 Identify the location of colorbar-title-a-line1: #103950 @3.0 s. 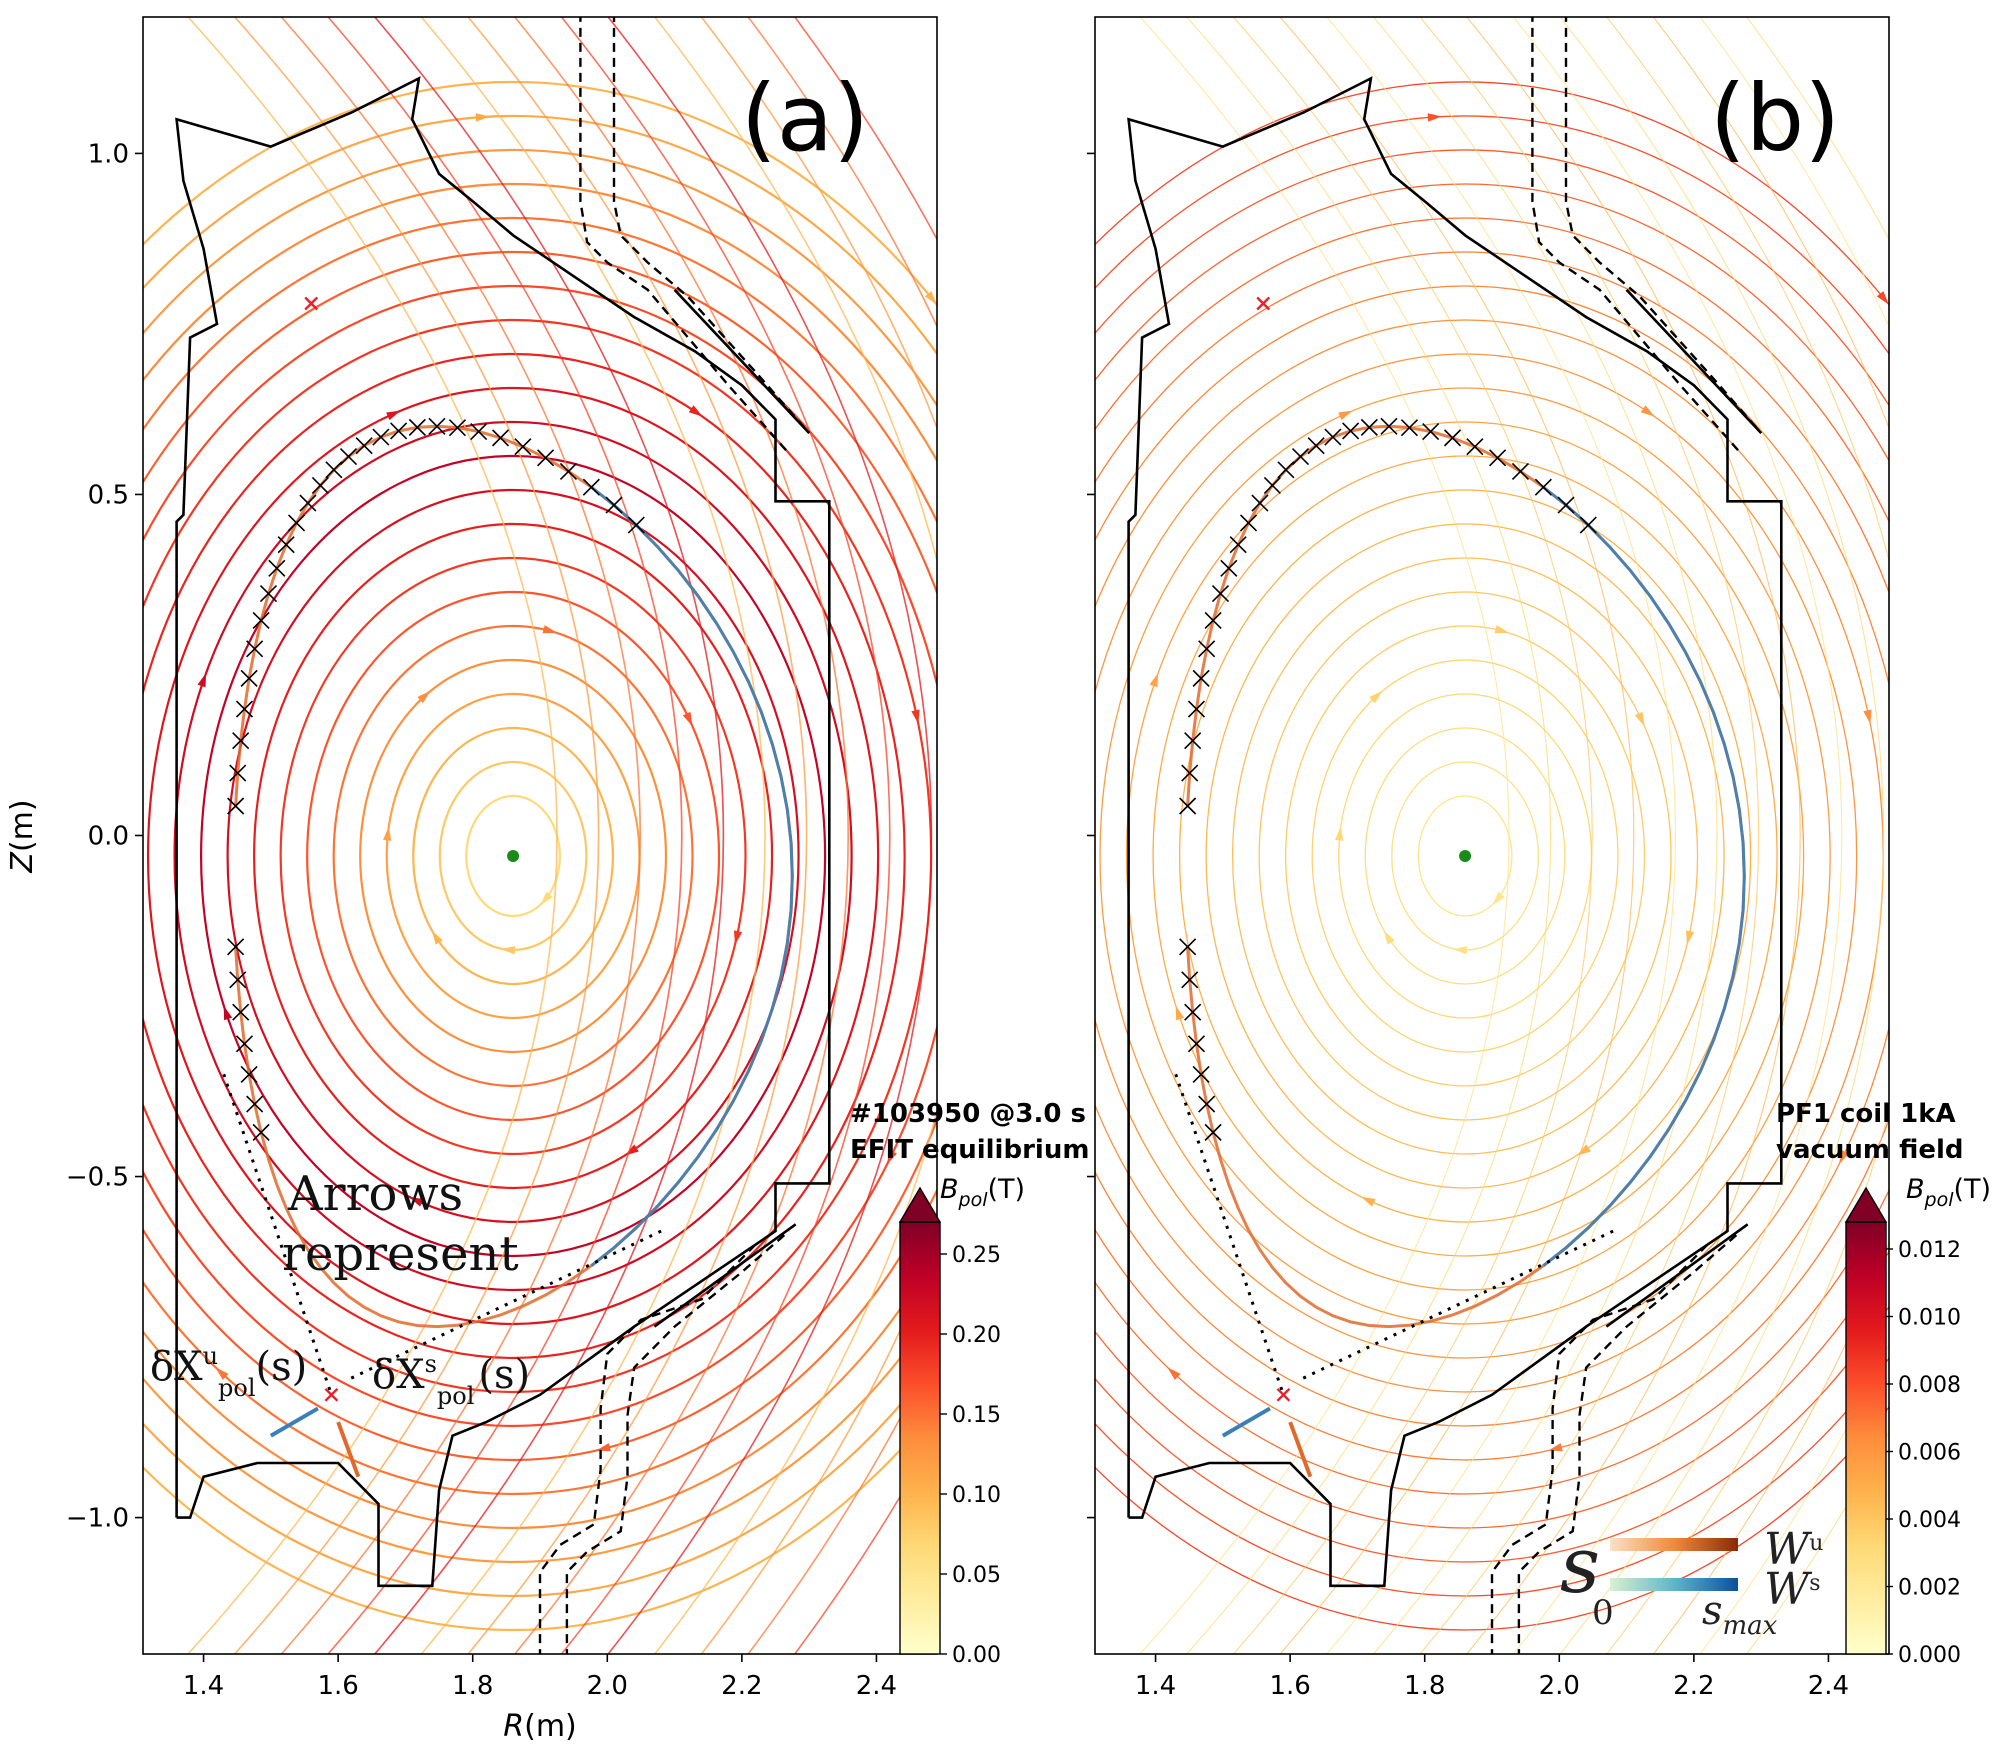
(968, 1114).